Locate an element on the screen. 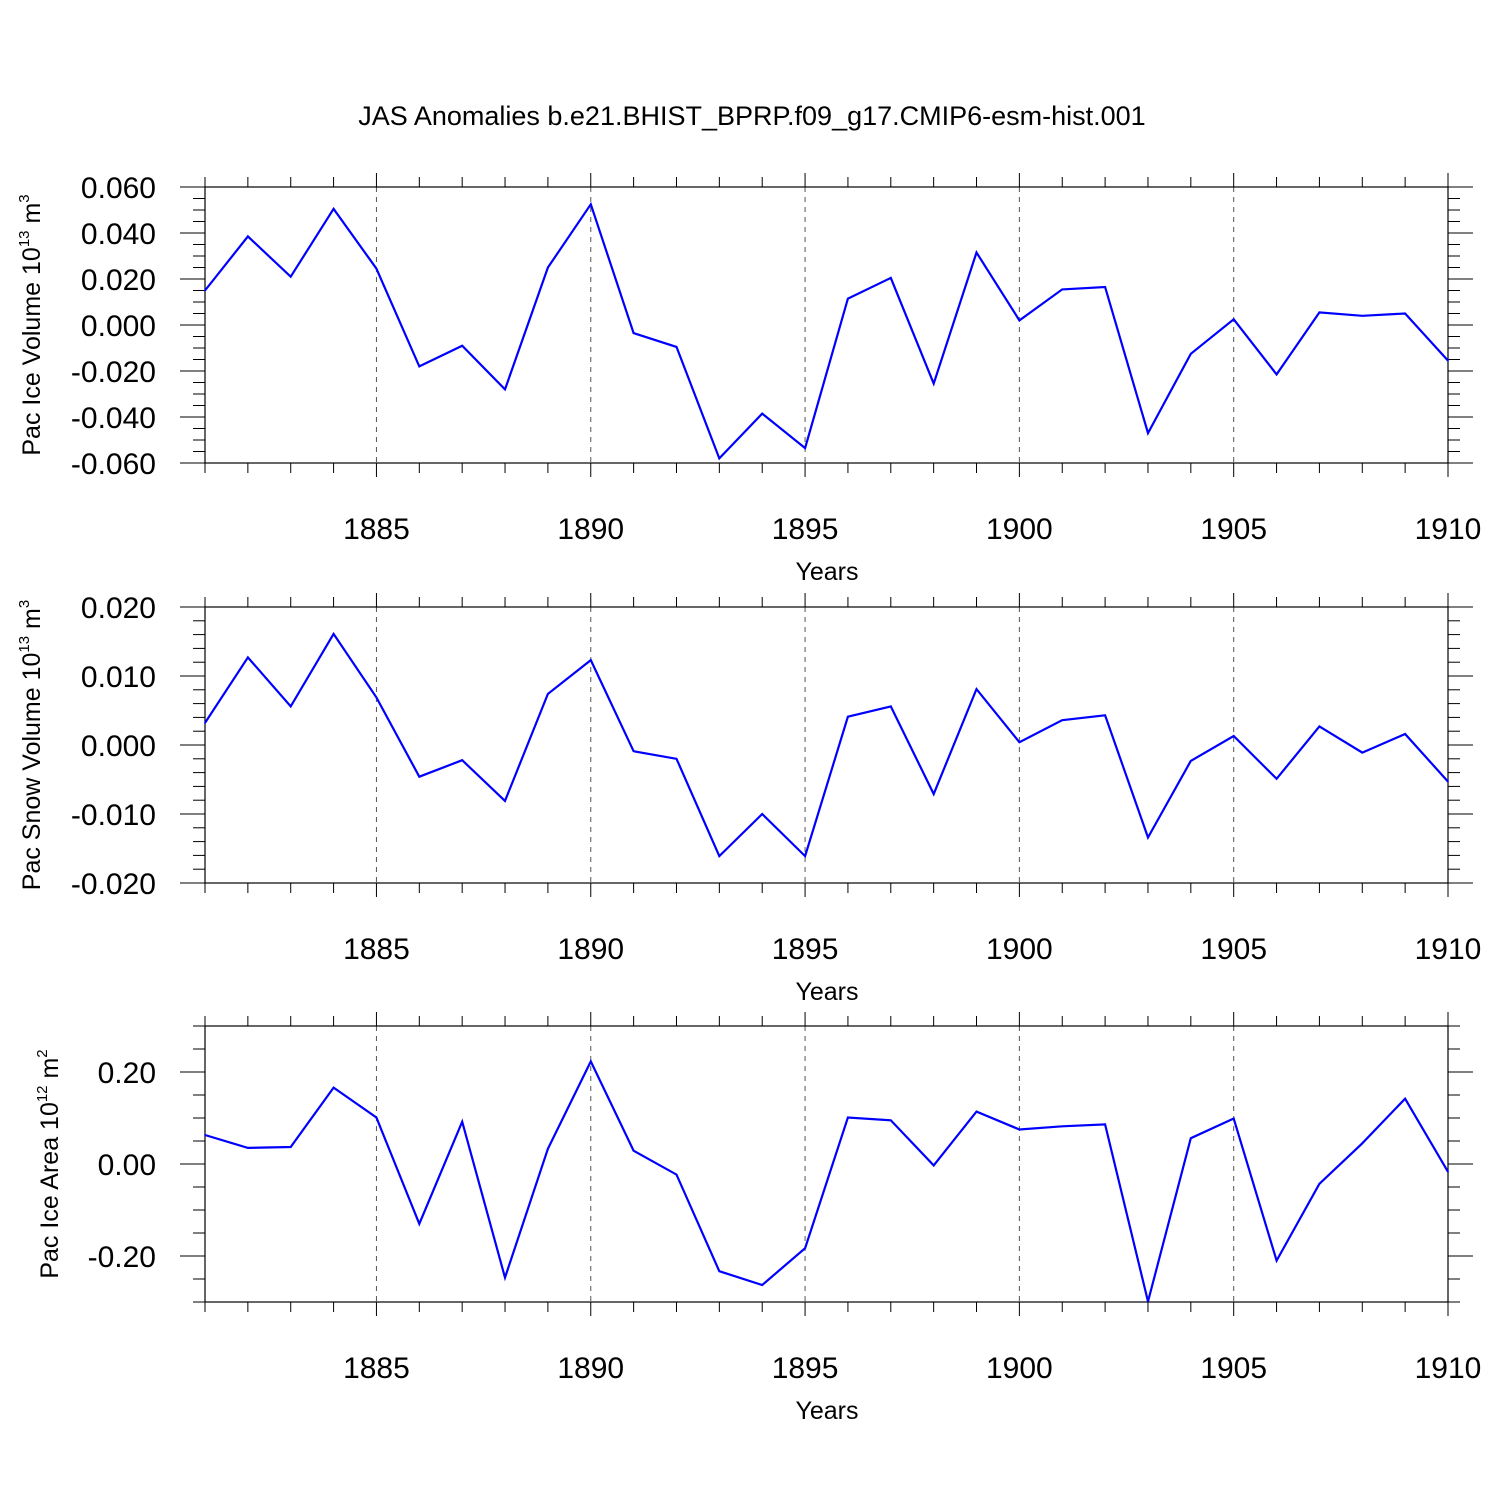 The width and height of the screenshot is (1500, 1500). x-tick-label: 1900 is located at coordinates (1019, 949).